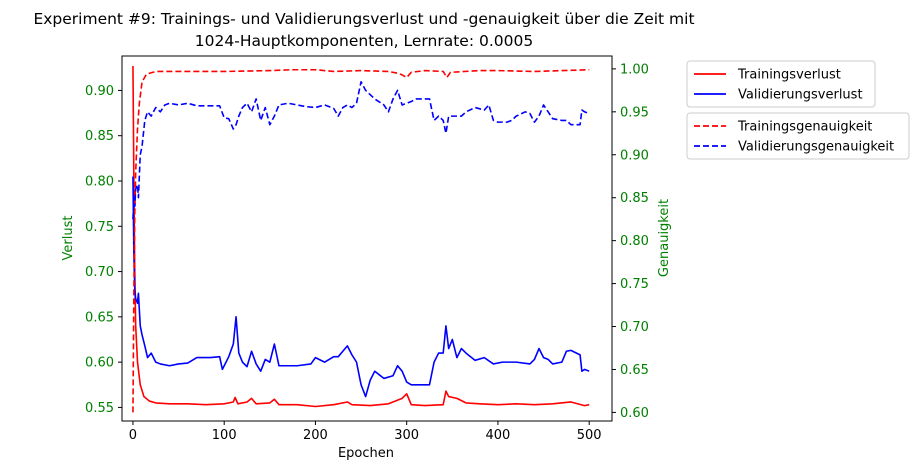  Describe the element at coordinates (634, 69) in the screenshot. I see `y-right-tick-label: 1.00` at that location.